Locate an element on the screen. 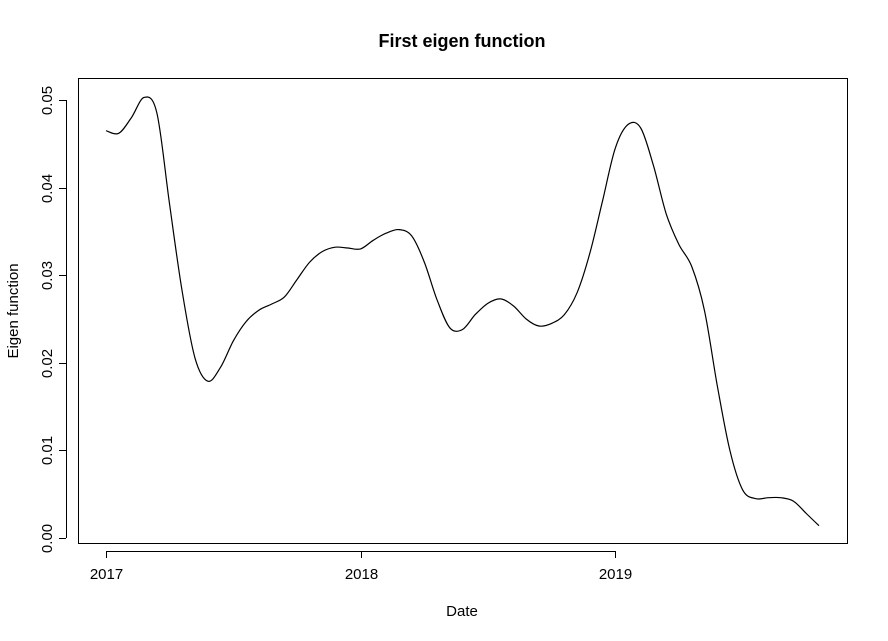 The image size is (888, 641). x-tick-label: 2017 is located at coordinates (106, 574).